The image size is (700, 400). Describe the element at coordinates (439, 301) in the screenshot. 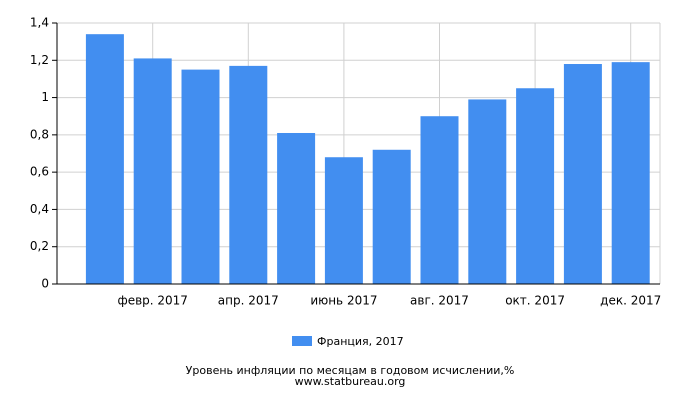

I see `x-tick-label: авг. 2017` at that location.